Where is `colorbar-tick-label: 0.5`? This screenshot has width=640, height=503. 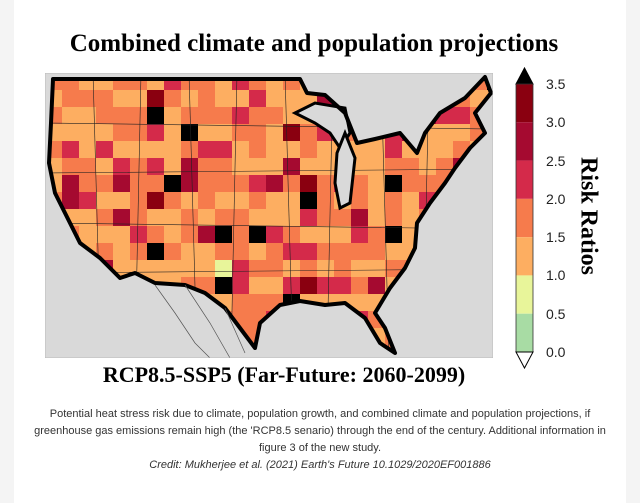 colorbar-tick-label: 0.5 is located at coordinates (556, 313).